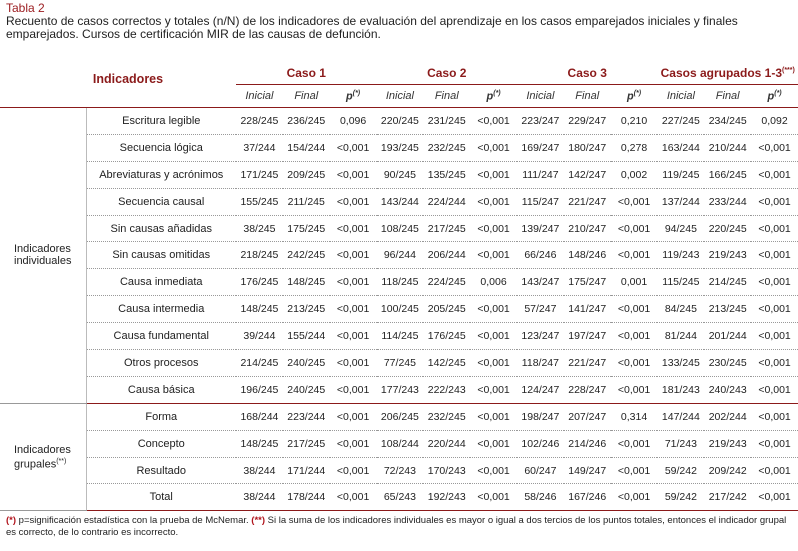  Describe the element at coordinates (540, 497) in the screenshot. I see `cell: 58/246` at that location.